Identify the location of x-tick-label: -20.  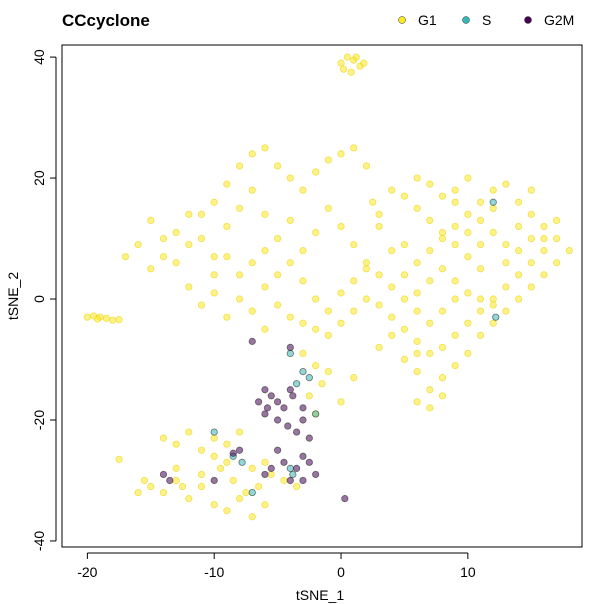
(87, 572).